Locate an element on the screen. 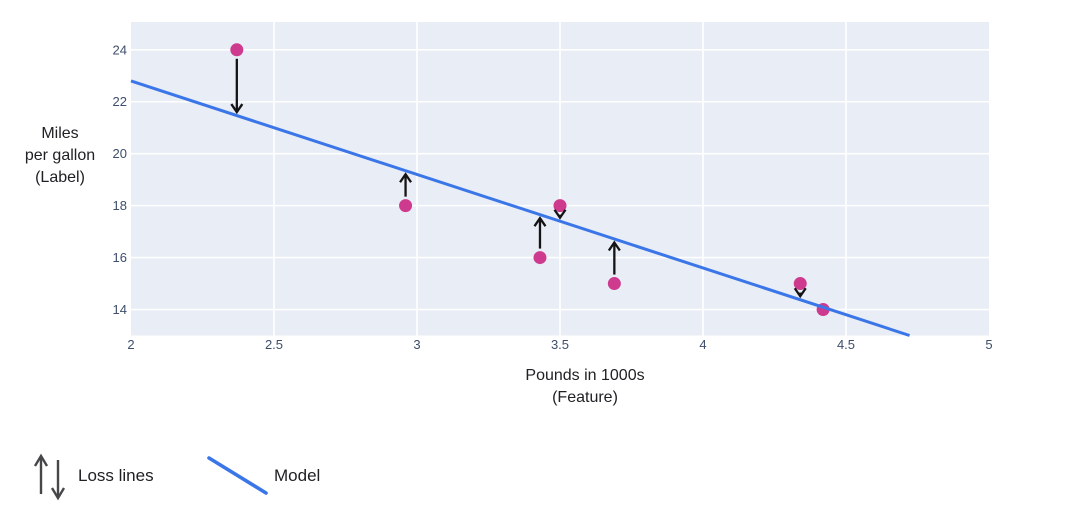  loss-lines-icon is located at coordinates (49, 477).